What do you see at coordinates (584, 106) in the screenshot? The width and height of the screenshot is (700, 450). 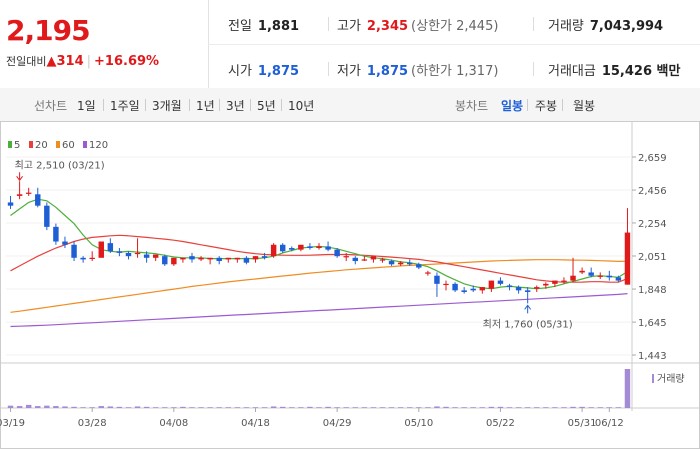 I see `tab-monthly: 월봉` at bounding box center [584, 106].